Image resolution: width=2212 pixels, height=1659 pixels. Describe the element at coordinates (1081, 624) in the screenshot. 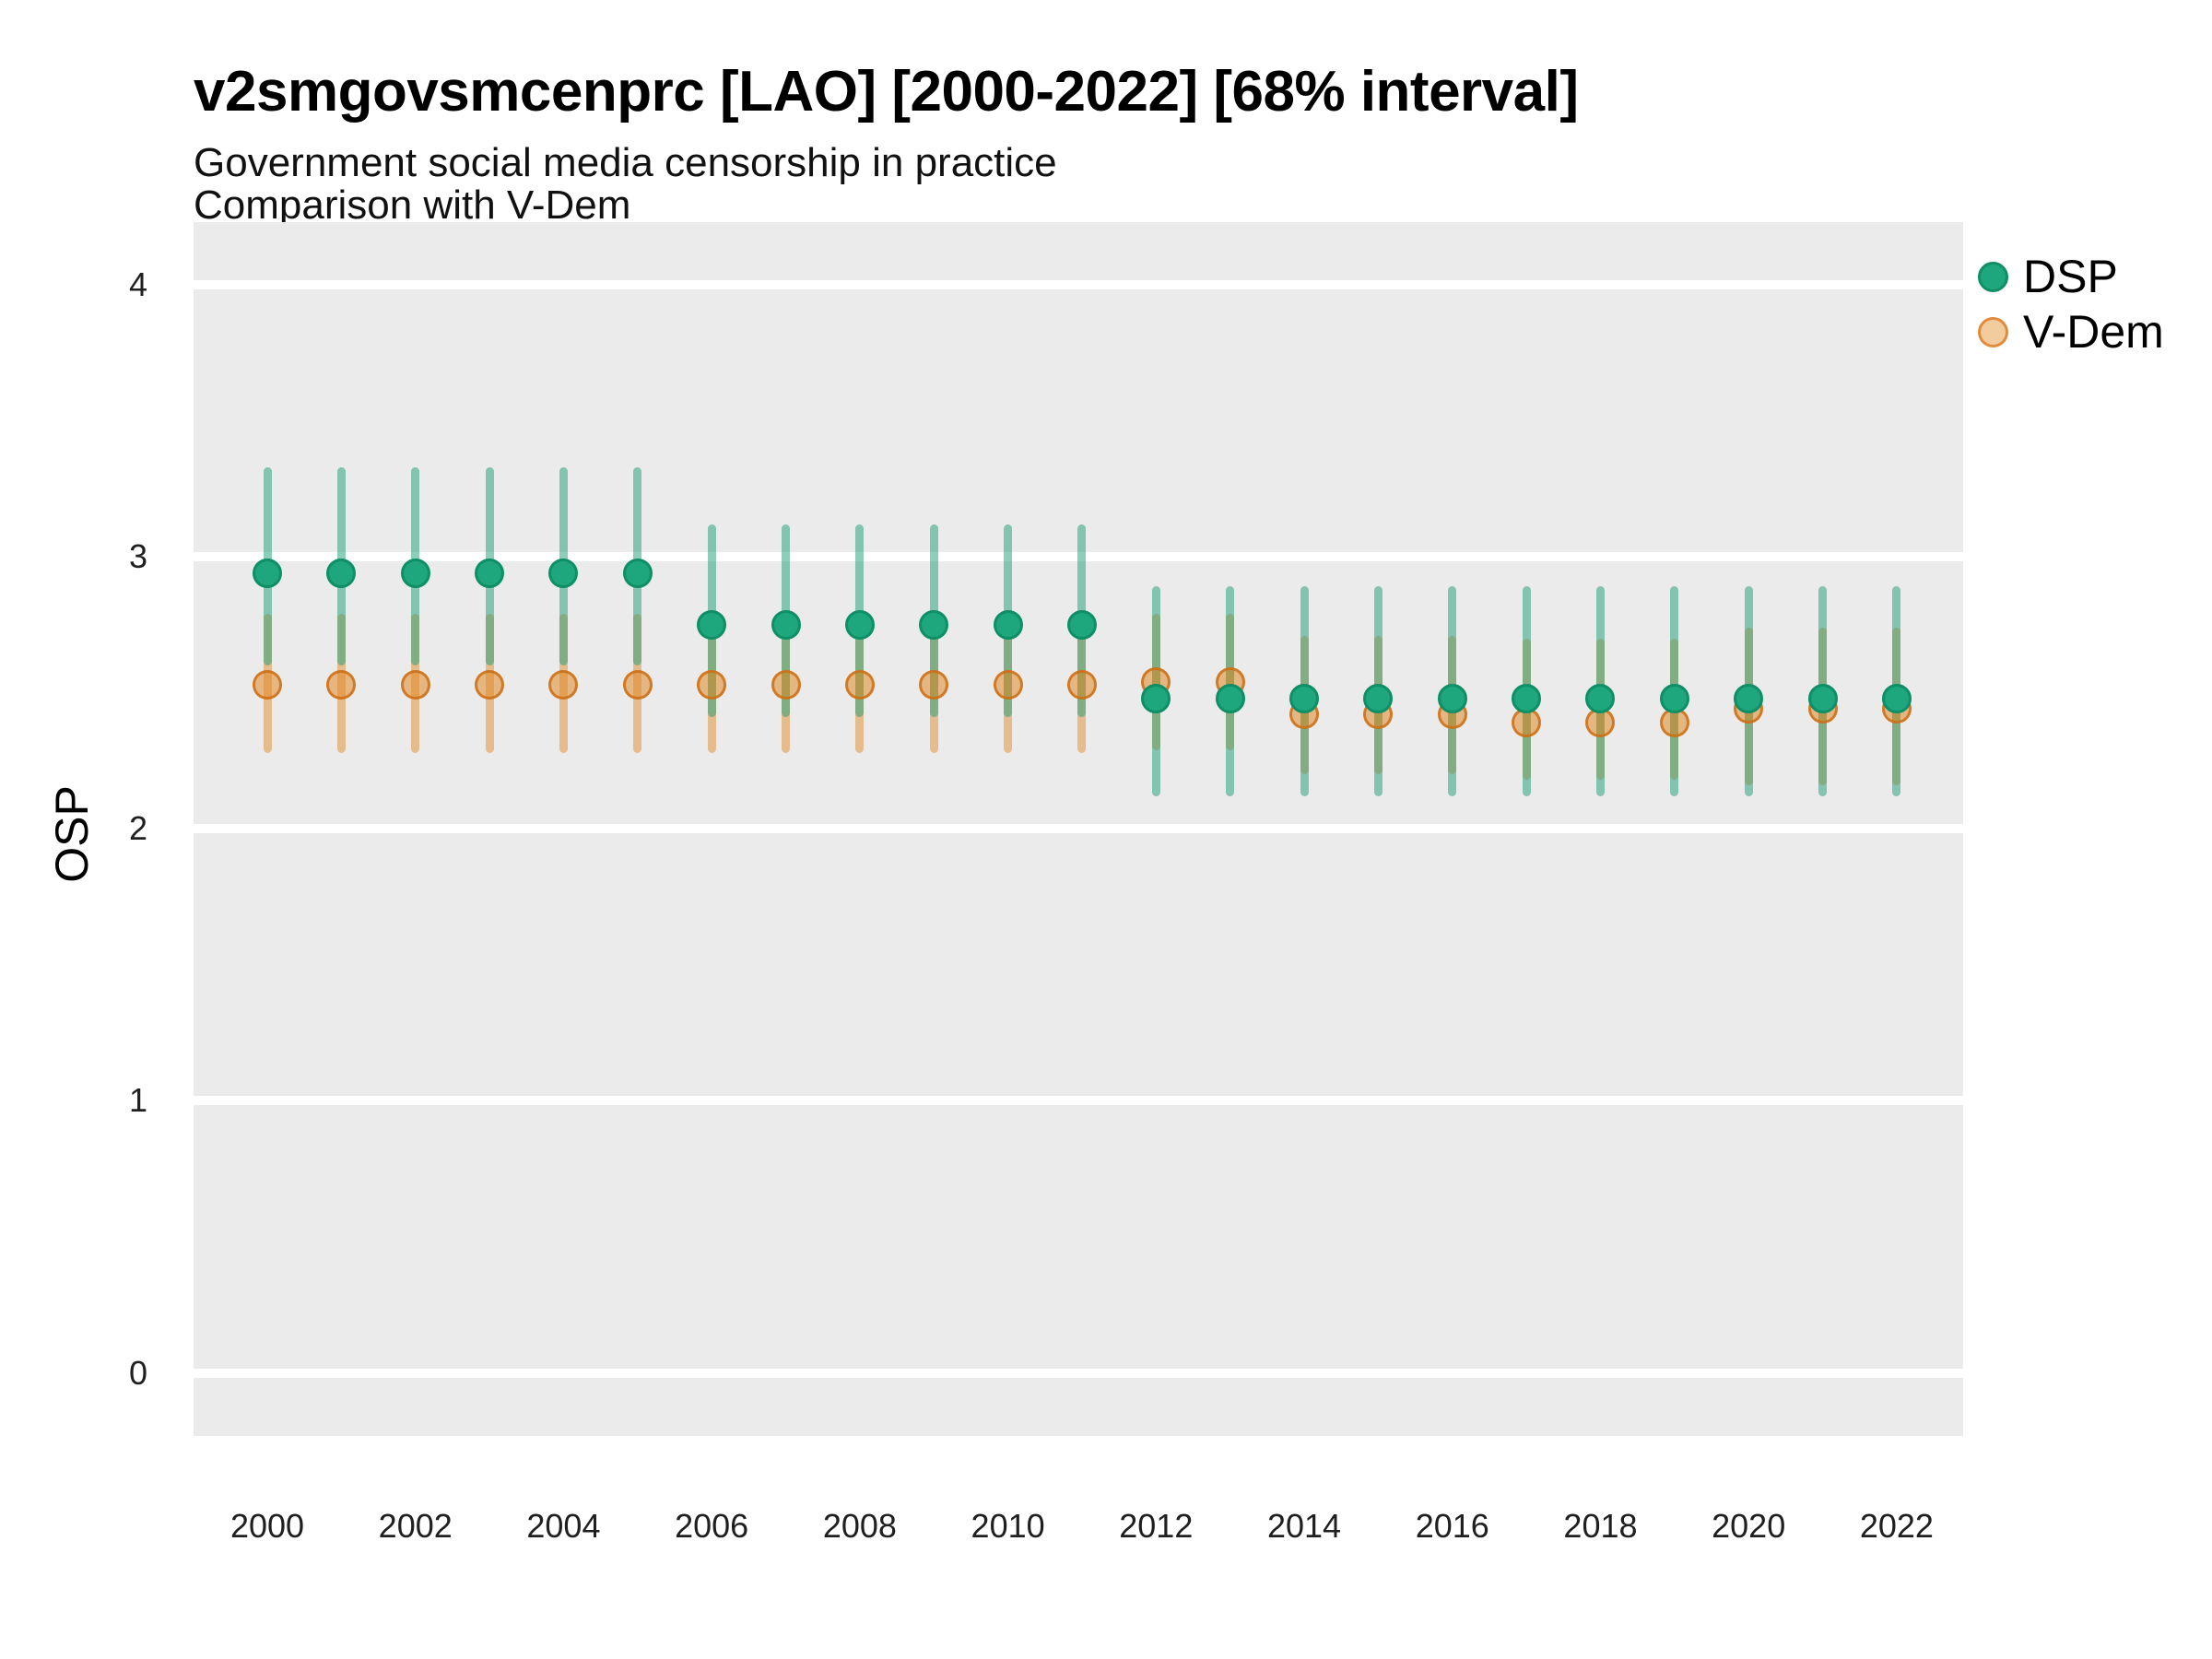

I see `dsp-point-2011` at that location.